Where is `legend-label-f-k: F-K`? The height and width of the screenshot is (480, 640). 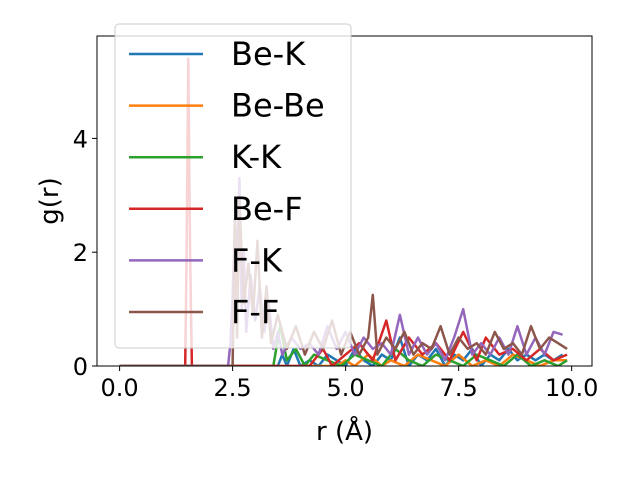 legend-label-f-k: F-K is located at coordinates (257, 260).